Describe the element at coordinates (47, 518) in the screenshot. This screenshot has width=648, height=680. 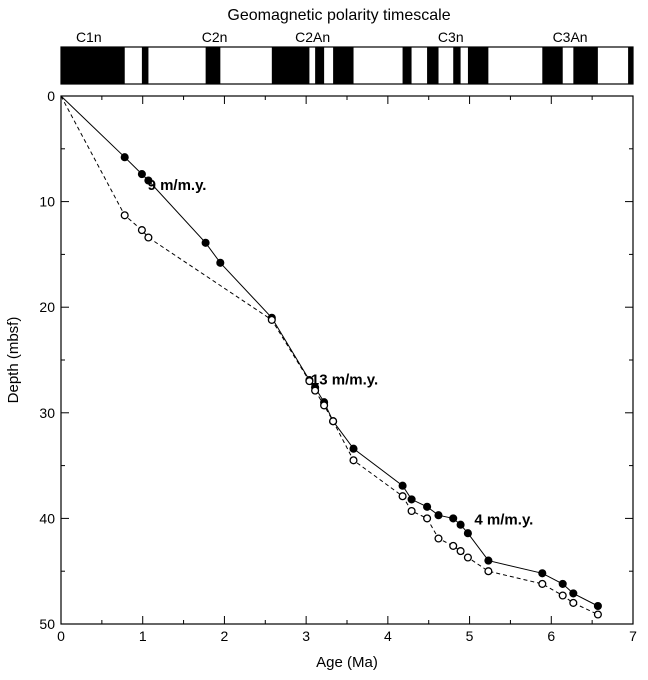
I see `y-tick-label: 40` at that location.